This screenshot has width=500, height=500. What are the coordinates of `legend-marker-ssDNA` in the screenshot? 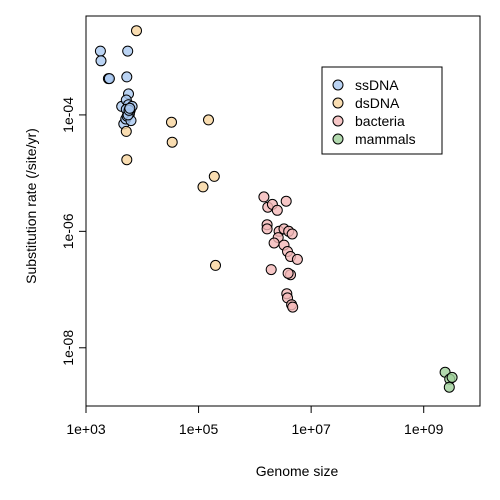 It's located at (338, 85).